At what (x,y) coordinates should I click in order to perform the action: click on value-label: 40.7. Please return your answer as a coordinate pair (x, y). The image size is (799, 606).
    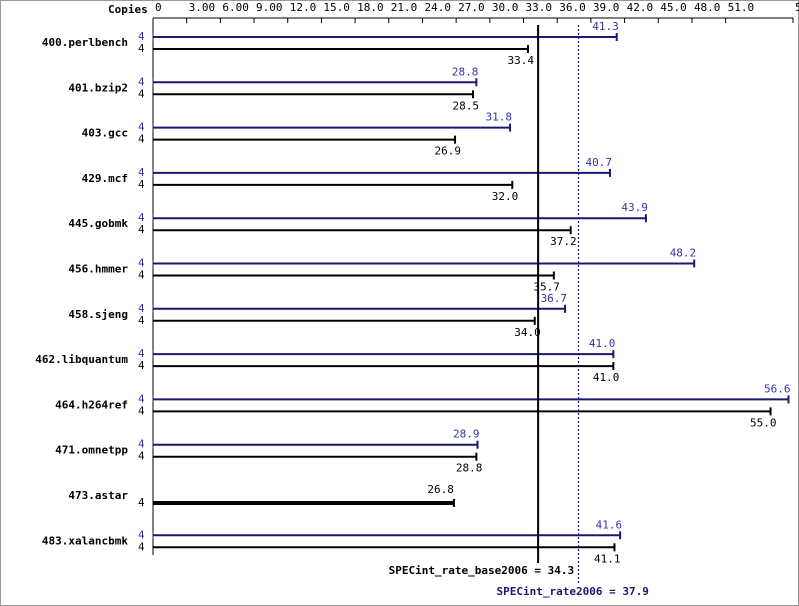
    Looking at the image, I should click on (598, 162).